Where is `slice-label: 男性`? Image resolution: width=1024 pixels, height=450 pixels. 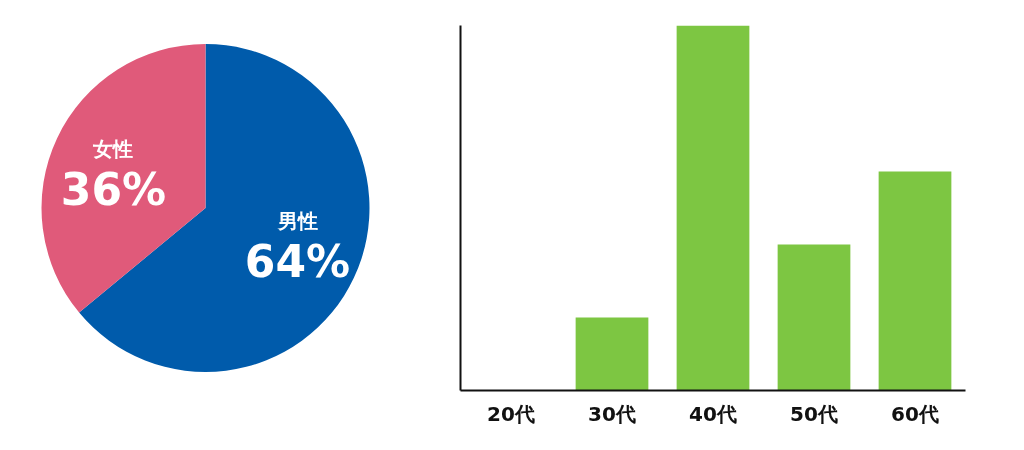 slice-label: 男性 is located at coordinates (297, 221).